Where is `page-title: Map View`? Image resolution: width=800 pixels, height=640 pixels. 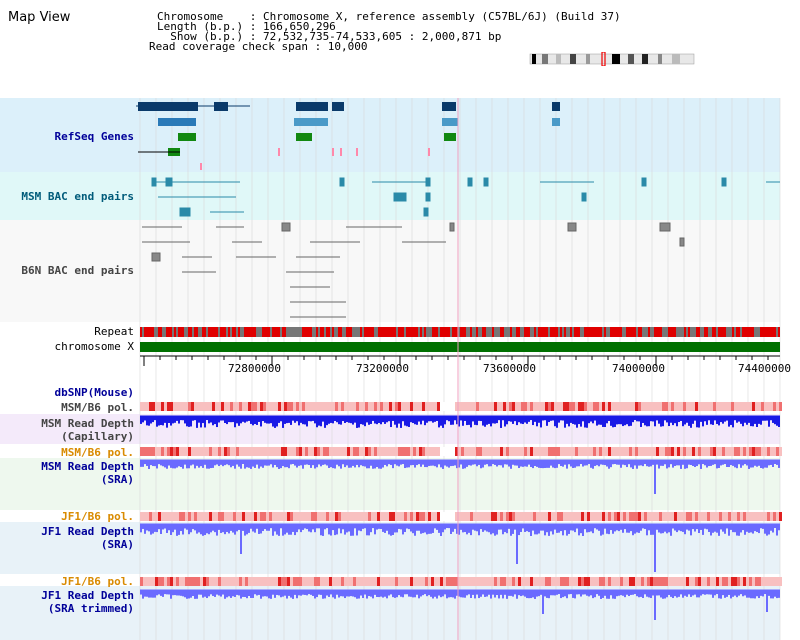
page-title: Map View is located at coordinates (39, 17).